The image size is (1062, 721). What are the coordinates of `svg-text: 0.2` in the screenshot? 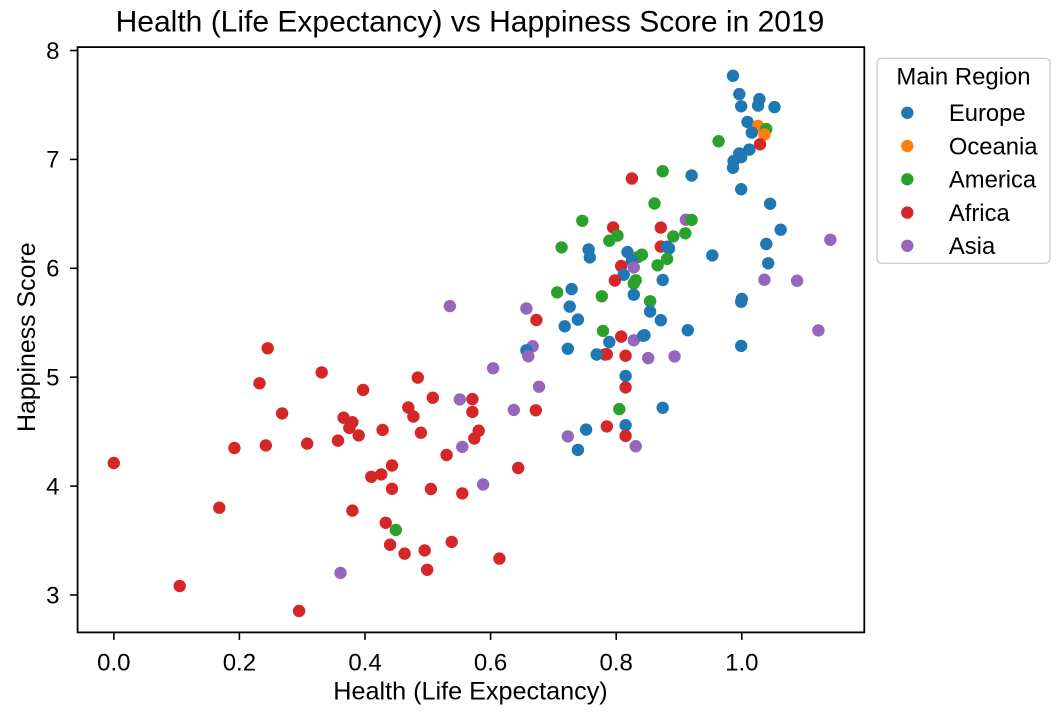 It's located at (239, 663).